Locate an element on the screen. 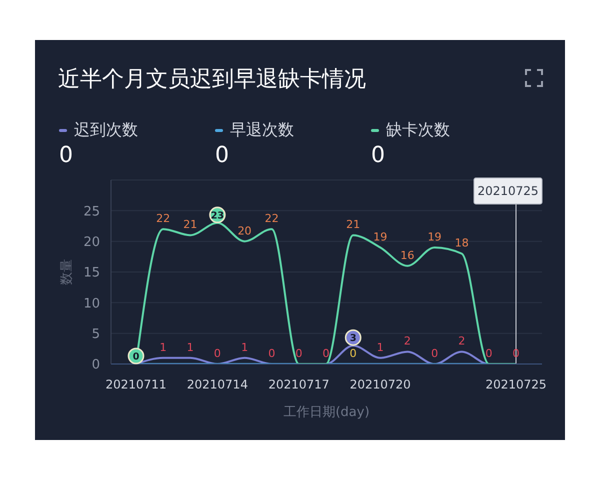 Image resolution: width=600 pixels, height=480 pixels. y-tick-label: 5 is located at coordinates (96, 334).